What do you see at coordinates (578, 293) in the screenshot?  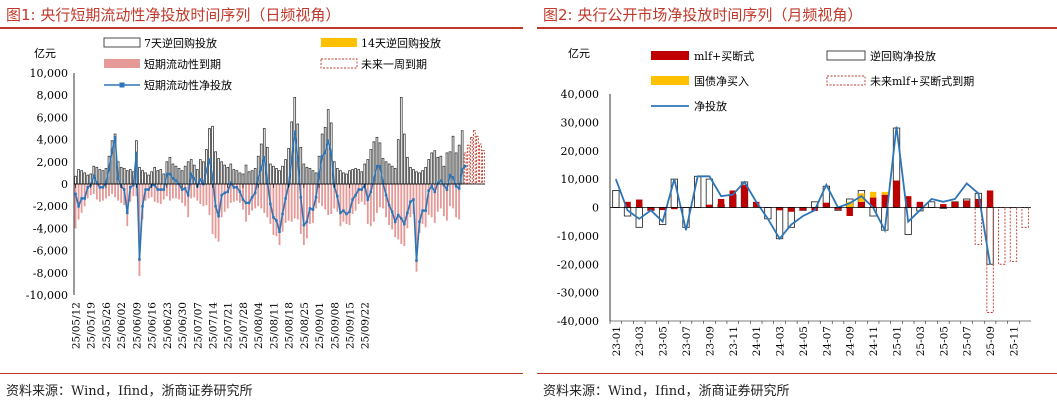 I see `y-tick-label: -30,000` at bounding box center [578, 293].